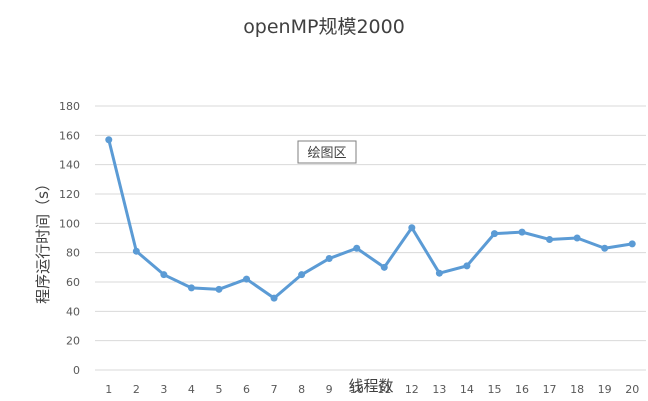 The width and height of the screenshot is (648, 401). Describe the element at coordinates (73, 282) in the screenshot. I see `y-tick-label: 60` at that location.